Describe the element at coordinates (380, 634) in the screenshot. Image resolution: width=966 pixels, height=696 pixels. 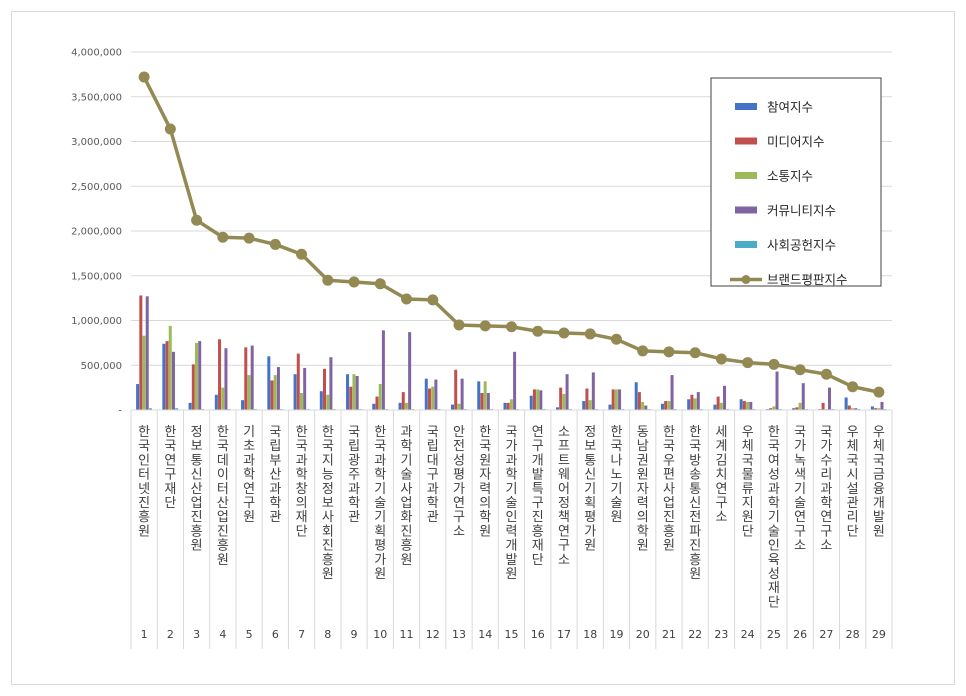
I see `category-index: 10` at that location.